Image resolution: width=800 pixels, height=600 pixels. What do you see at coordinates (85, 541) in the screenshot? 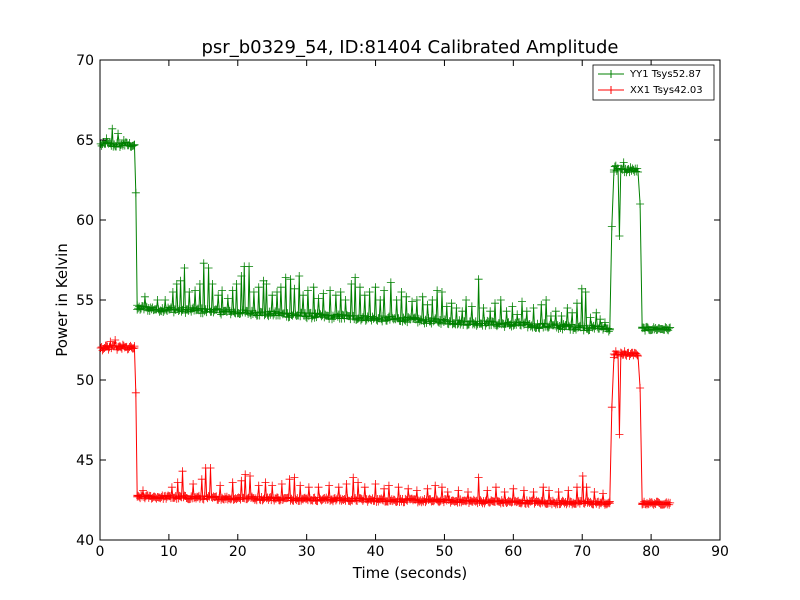
I see `y-tick-label: 40` at bounding box center [85, 541].